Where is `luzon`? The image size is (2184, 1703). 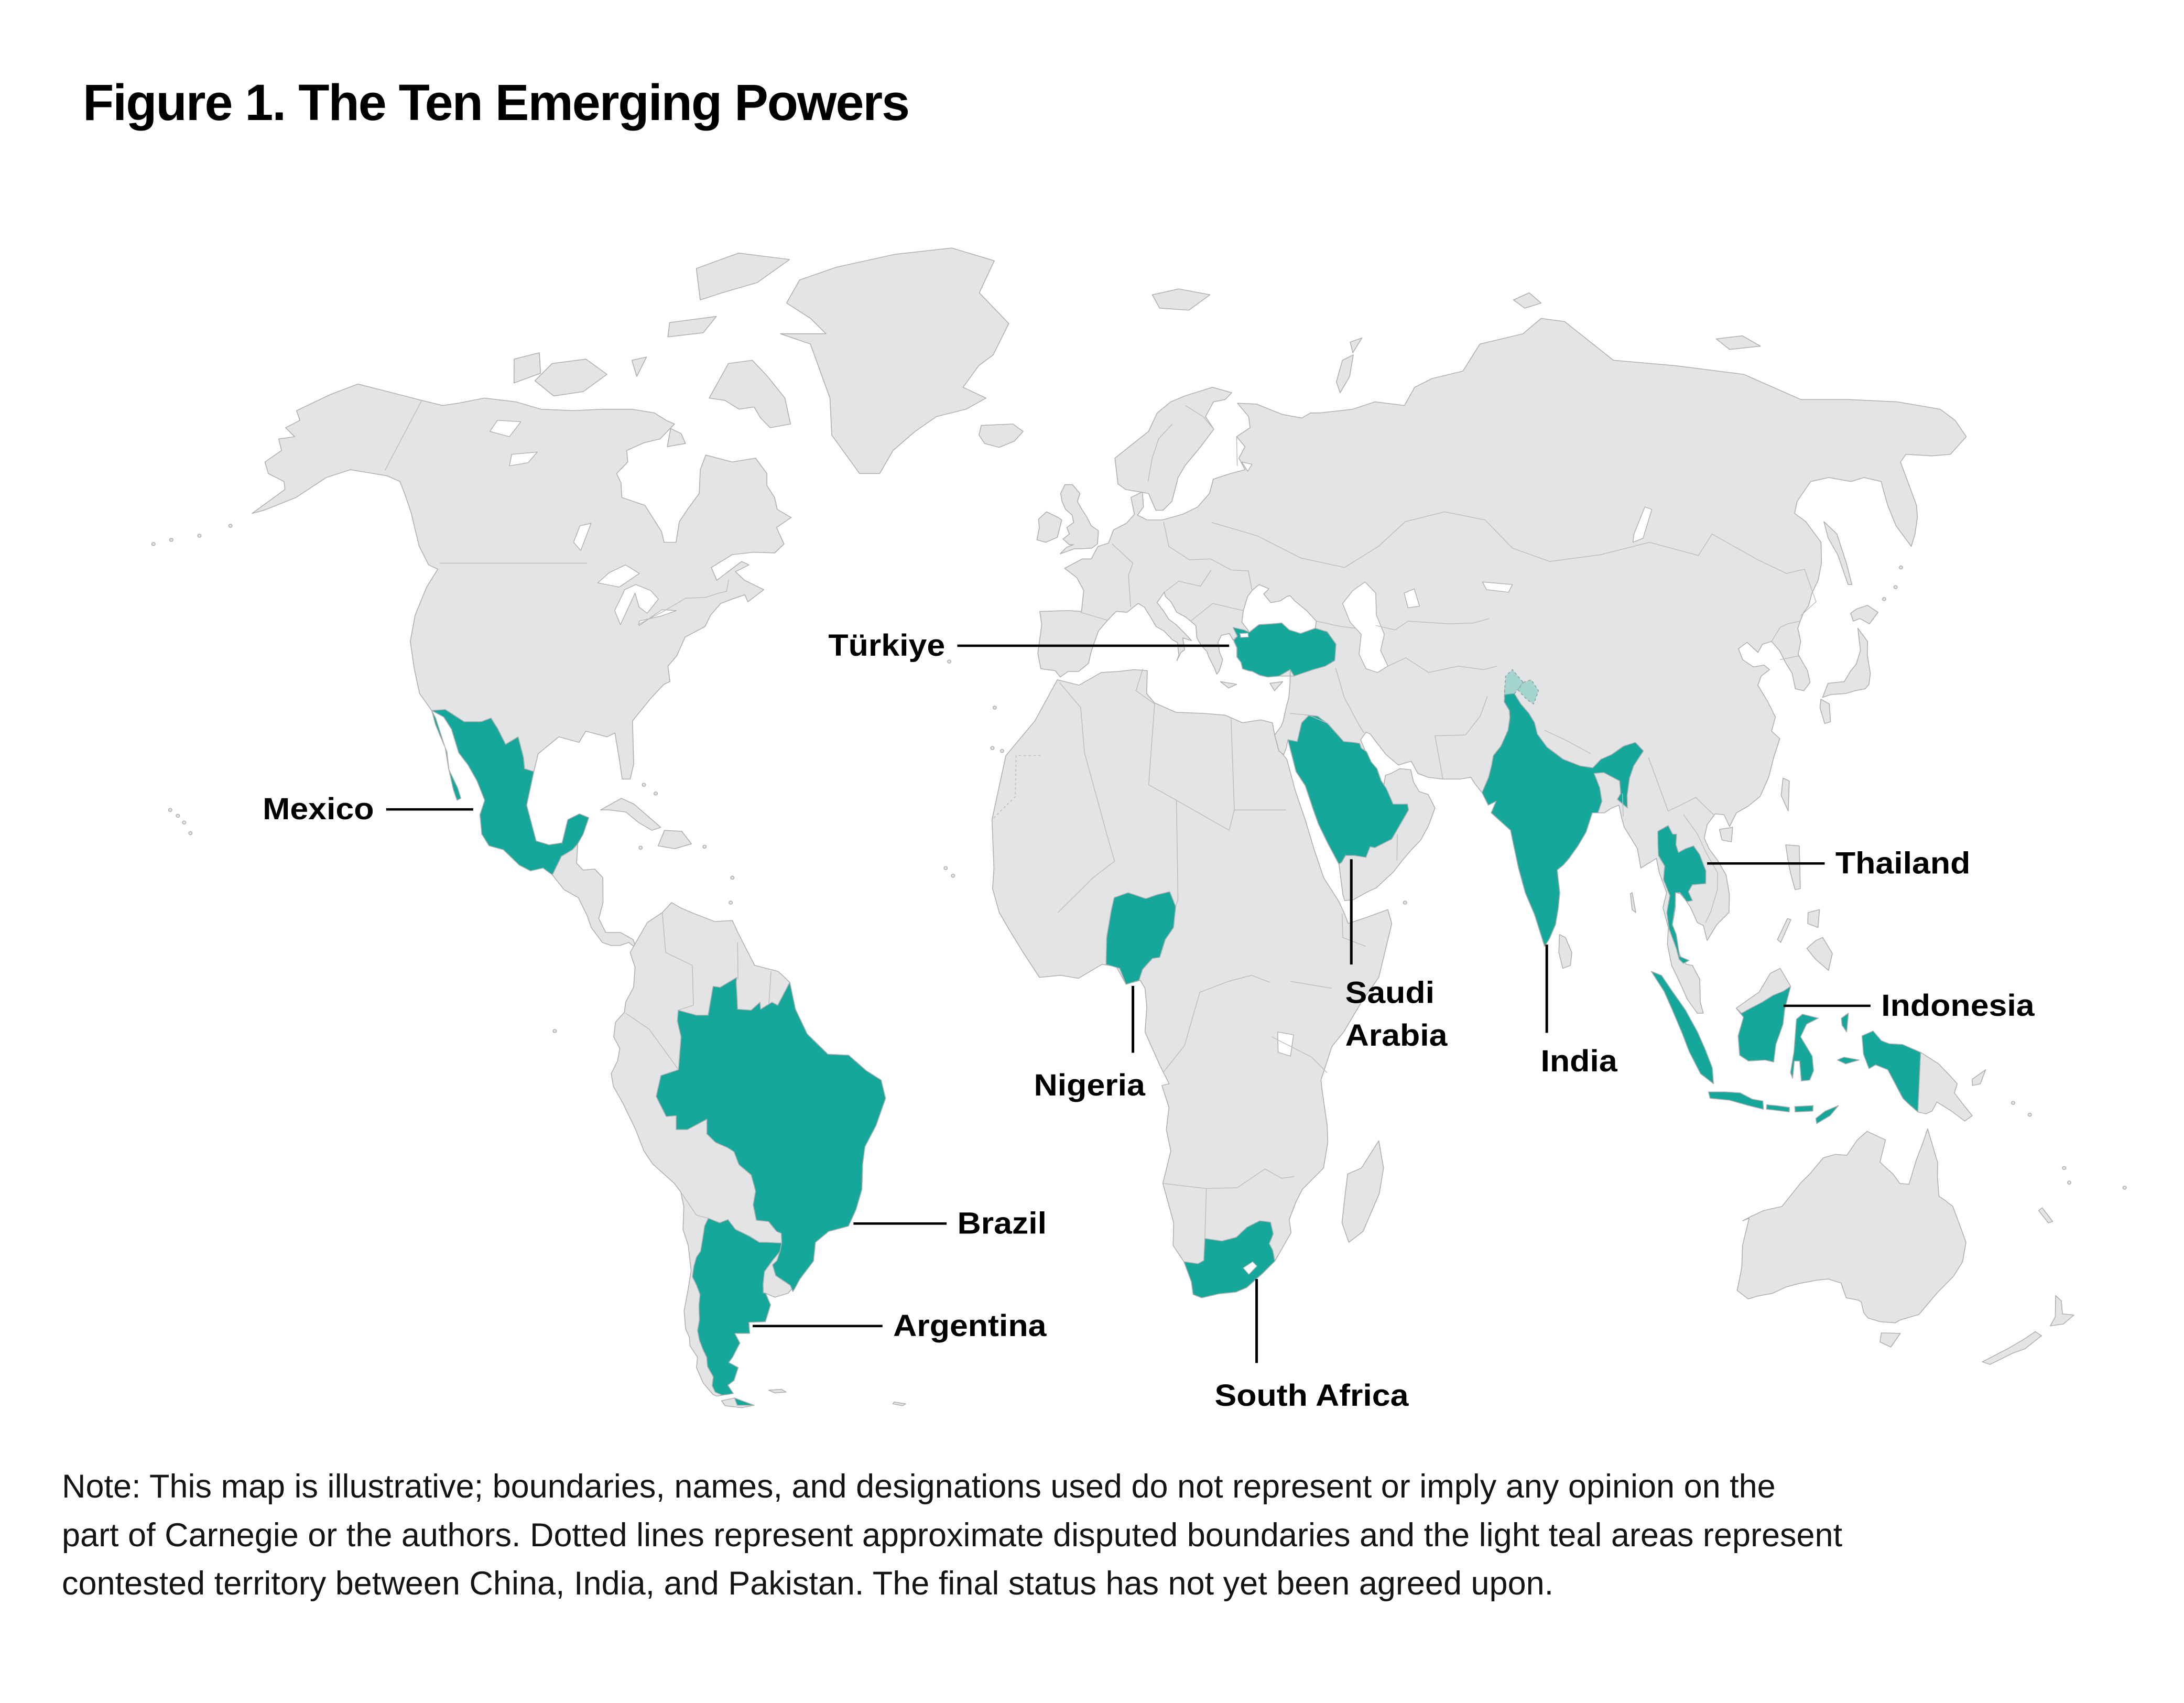 luzon is located at coordinates (1793, 867).